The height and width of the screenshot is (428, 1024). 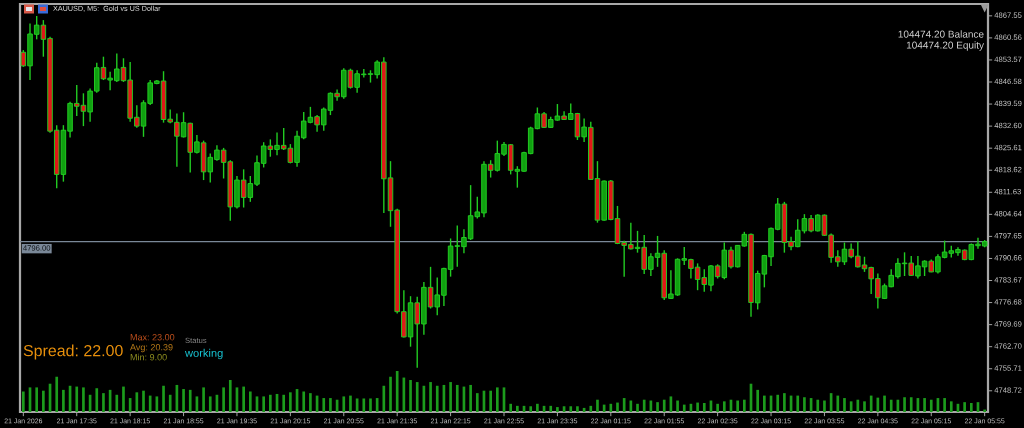 What do you see at coordinates (203, 354) in the screenshot?
I see `annotation: working` at bounding box center [203, 354].